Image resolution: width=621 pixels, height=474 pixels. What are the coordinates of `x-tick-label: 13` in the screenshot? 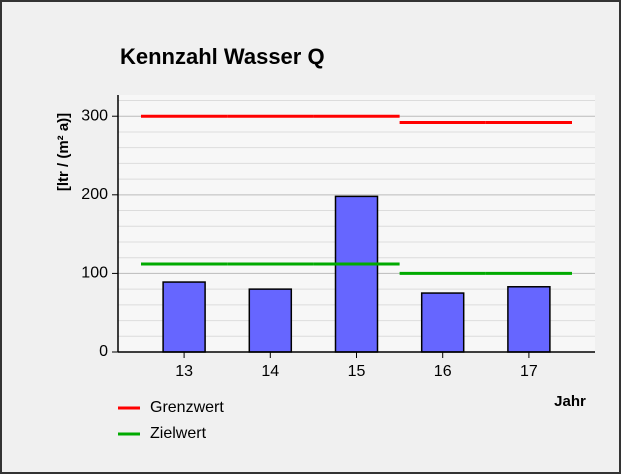 It's located at (184, 371).